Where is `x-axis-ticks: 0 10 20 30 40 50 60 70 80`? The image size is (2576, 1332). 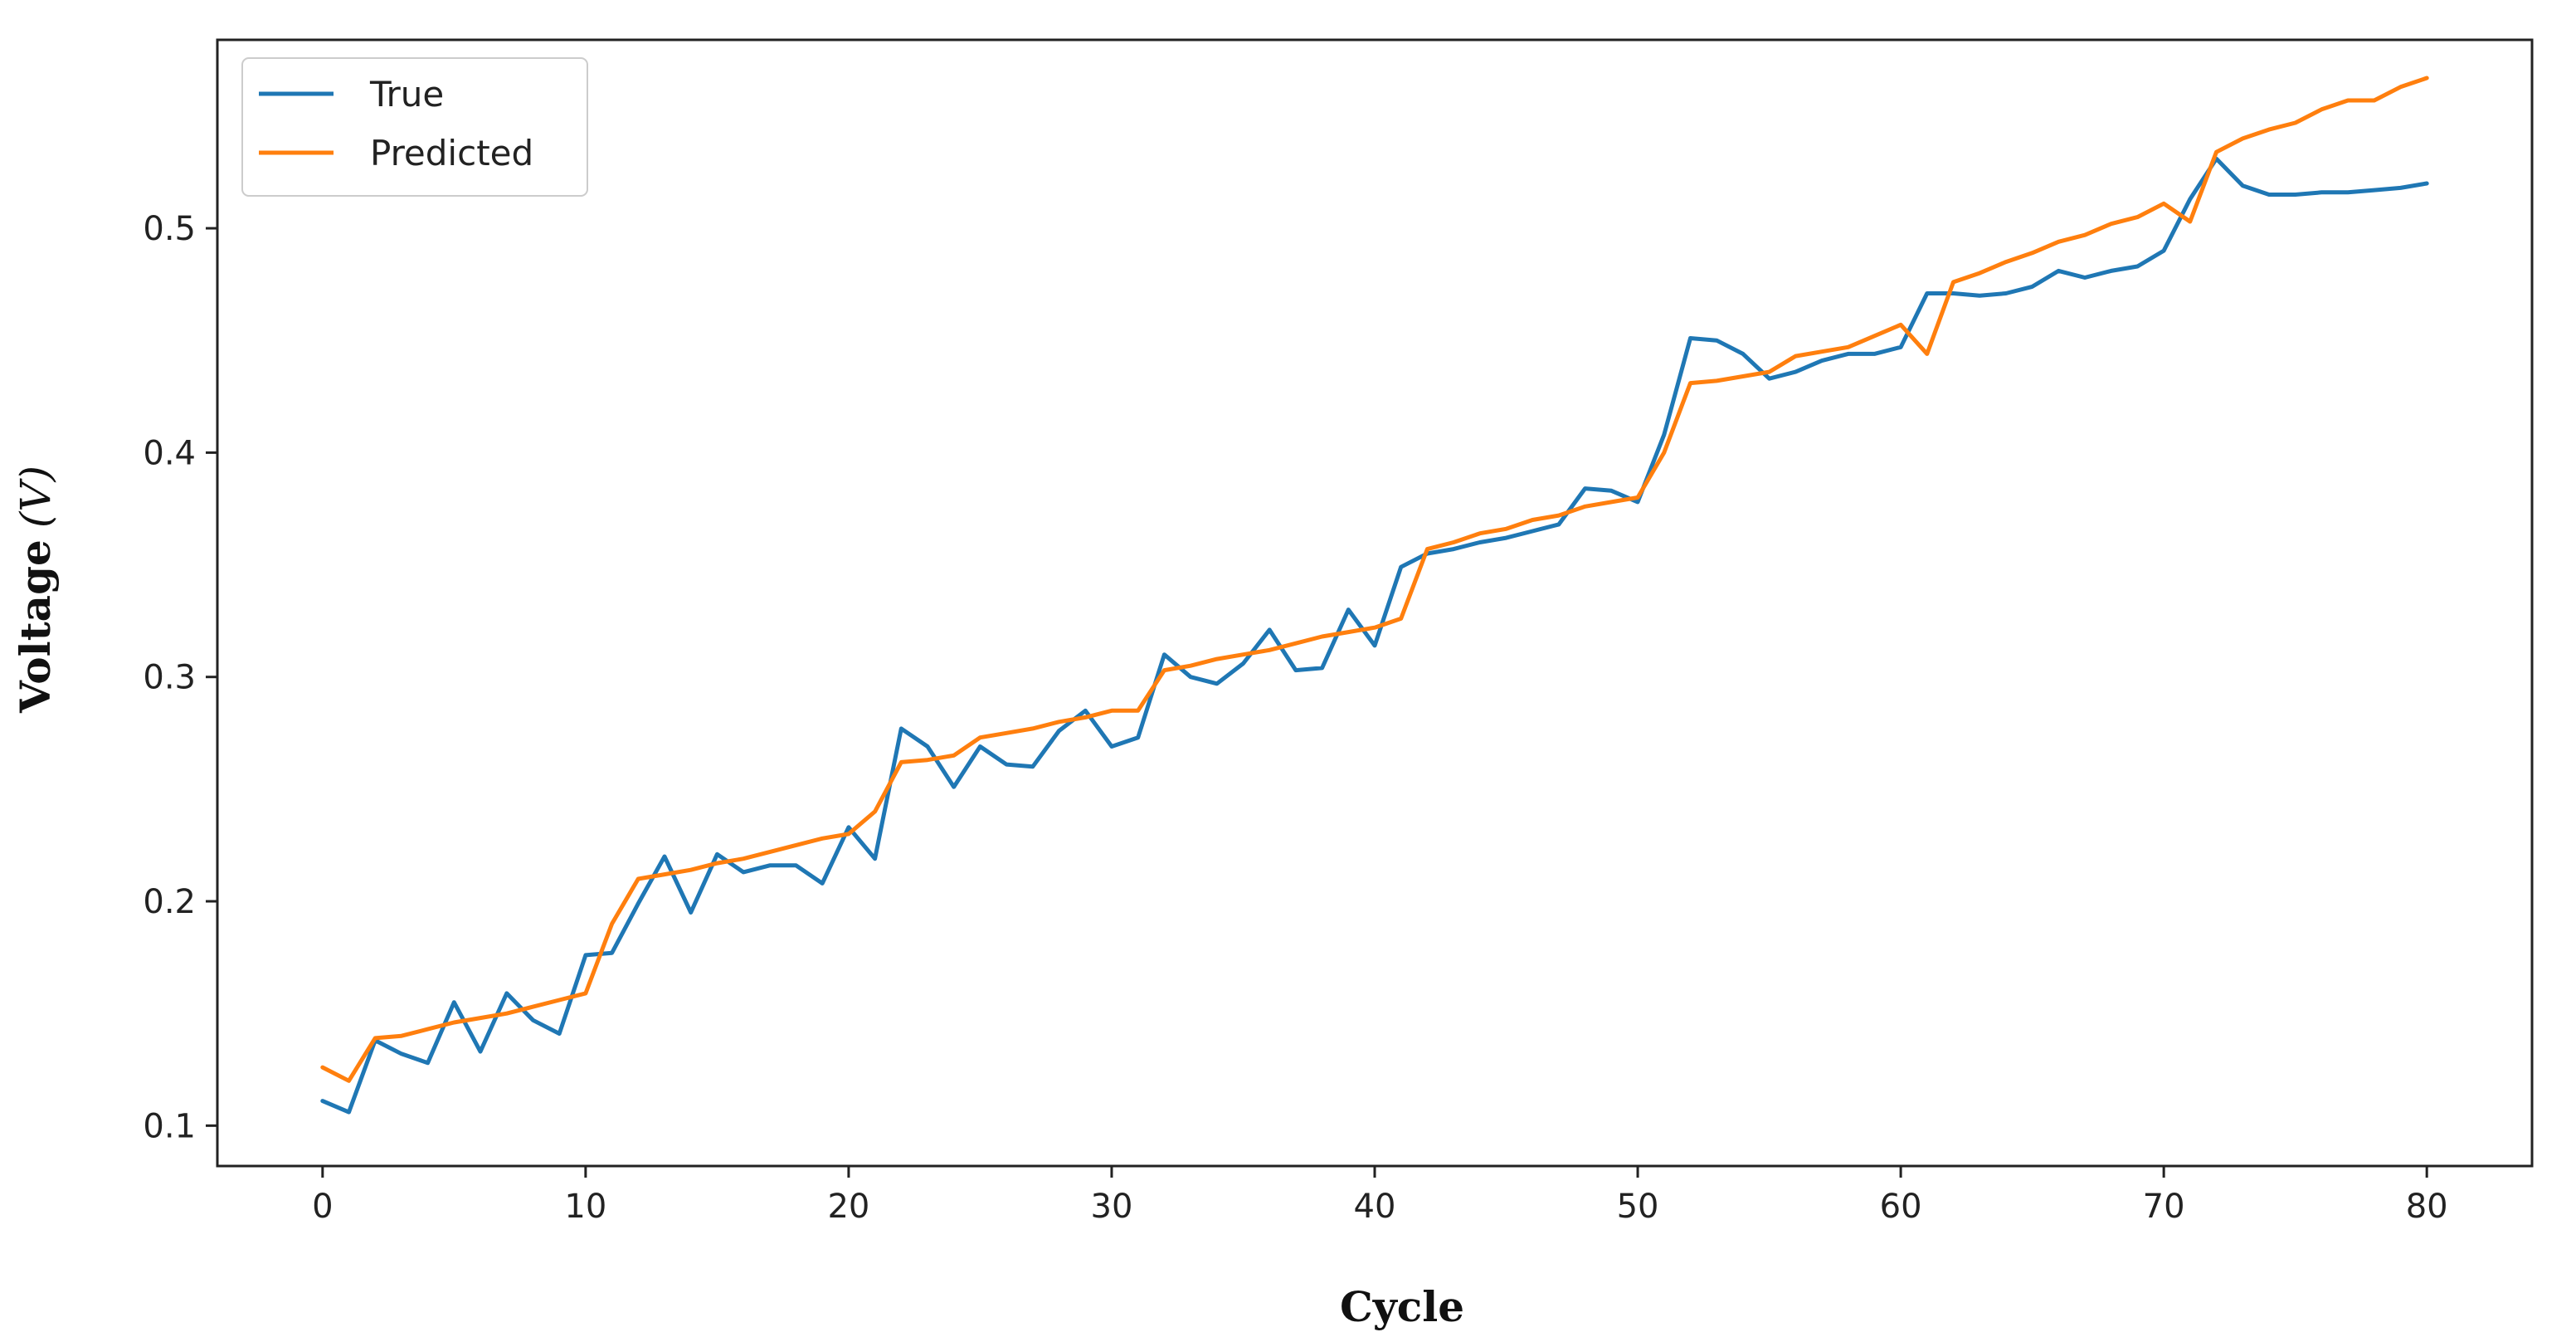
x-axis-ticks: 0 10 20 30 40 50 60 70 80 is located at coordinates (1380, 1196).